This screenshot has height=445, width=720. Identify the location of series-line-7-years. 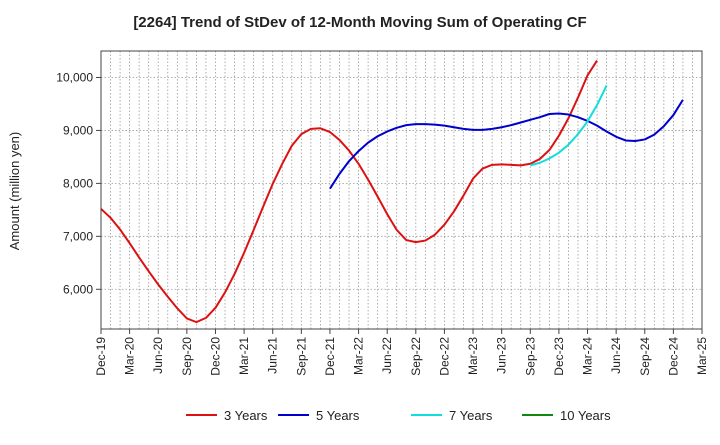
(569, 125).